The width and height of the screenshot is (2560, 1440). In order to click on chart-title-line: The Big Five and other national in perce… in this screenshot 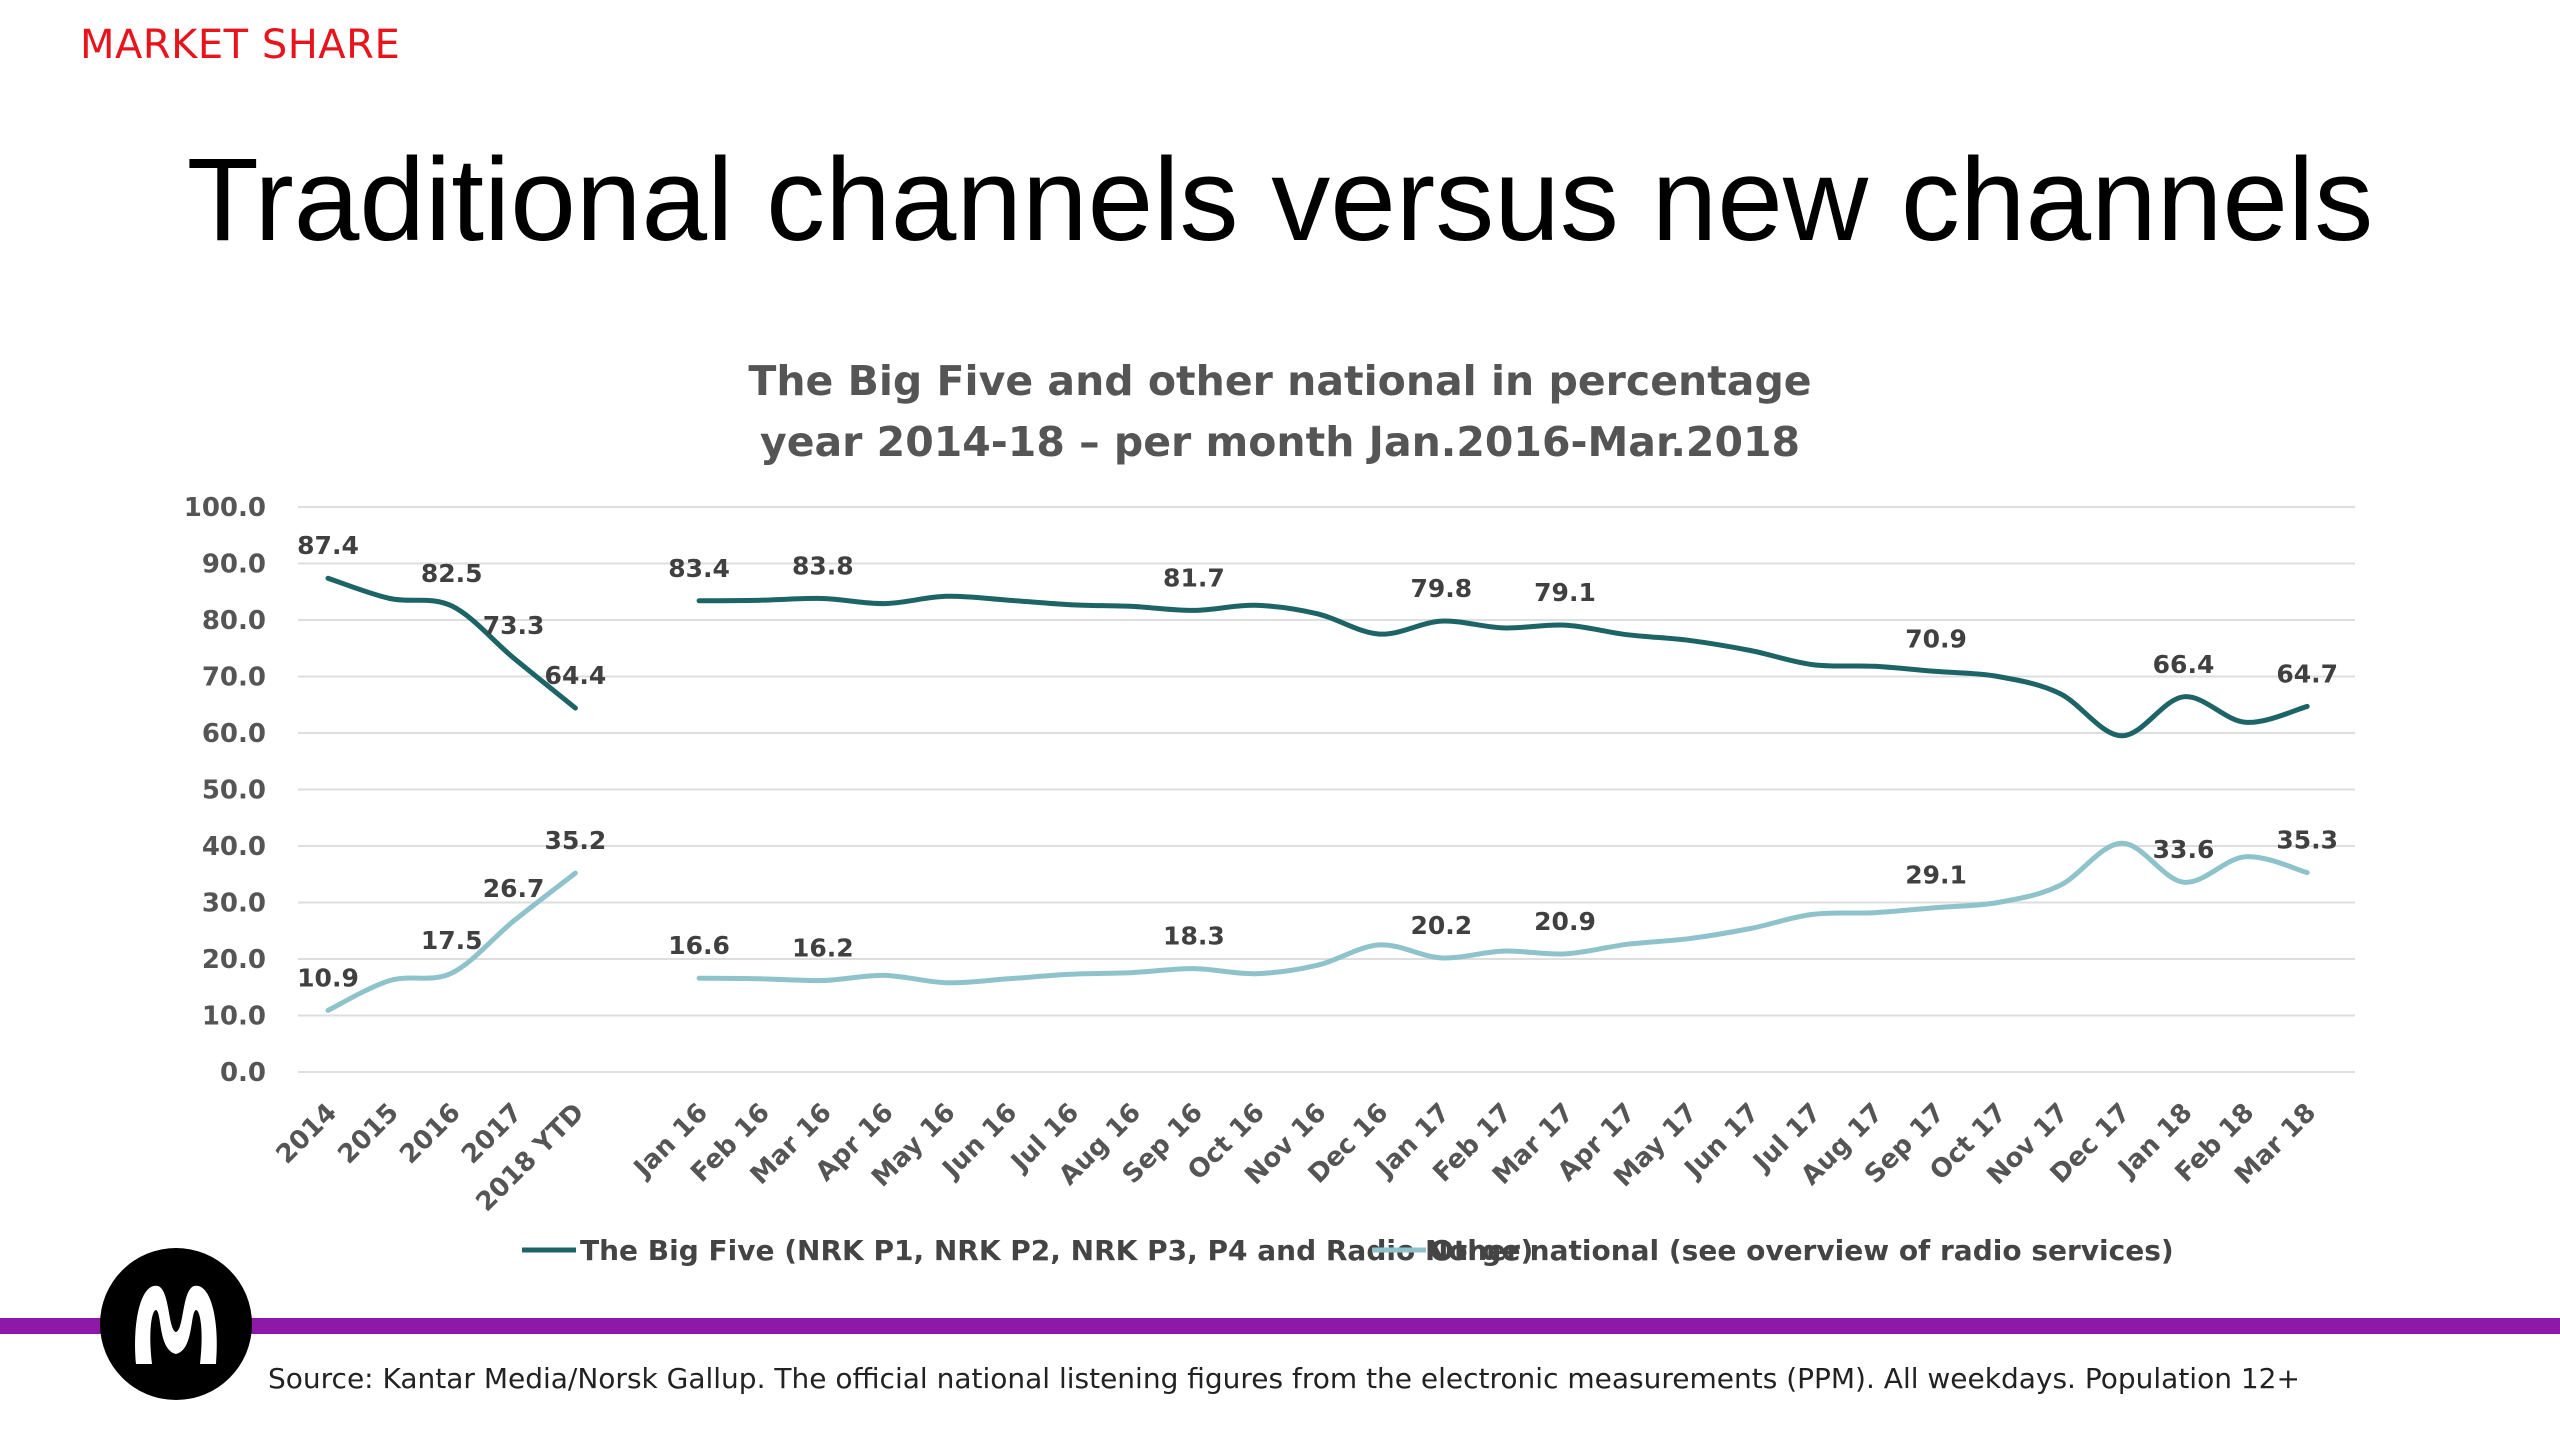, I will do `click(1279, 381)`.